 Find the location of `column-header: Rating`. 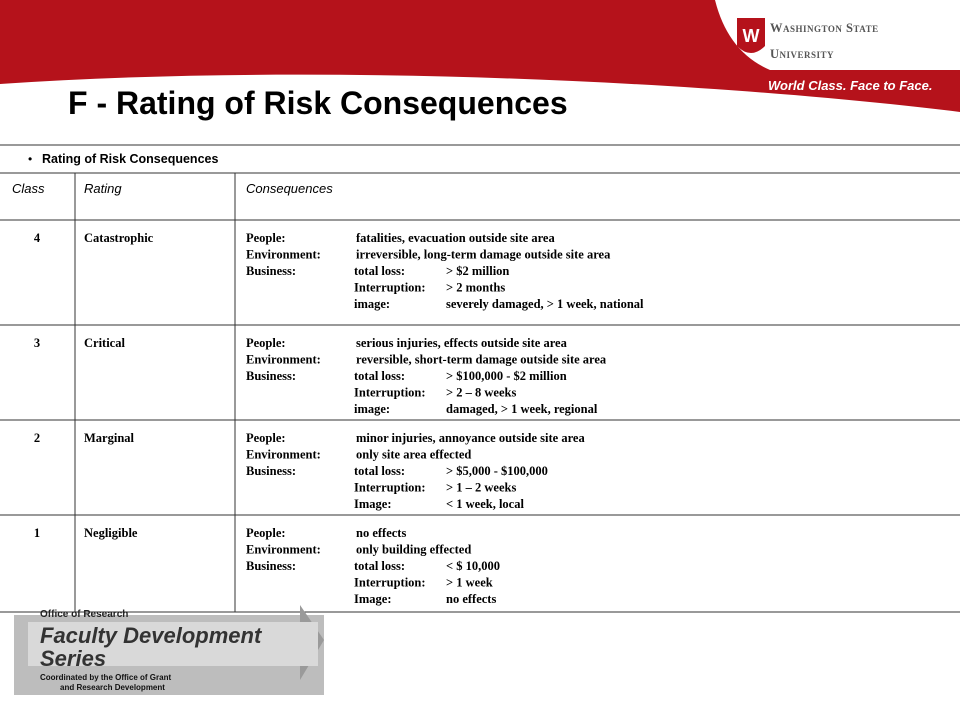

column-header: Rating is located at coordinates (103, 188).